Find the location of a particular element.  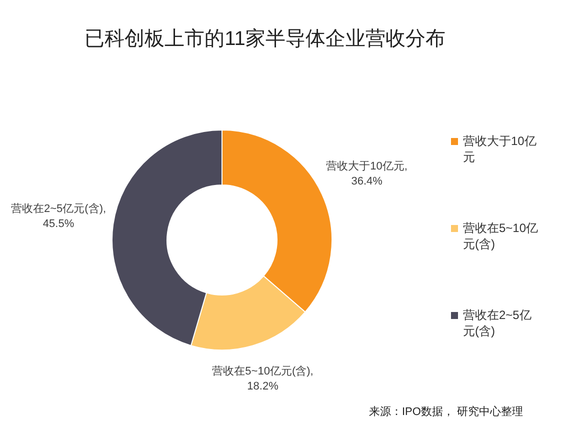

data-label: 营收在5~10亿元(含), 18.2% is located at coordinates (263, 378).